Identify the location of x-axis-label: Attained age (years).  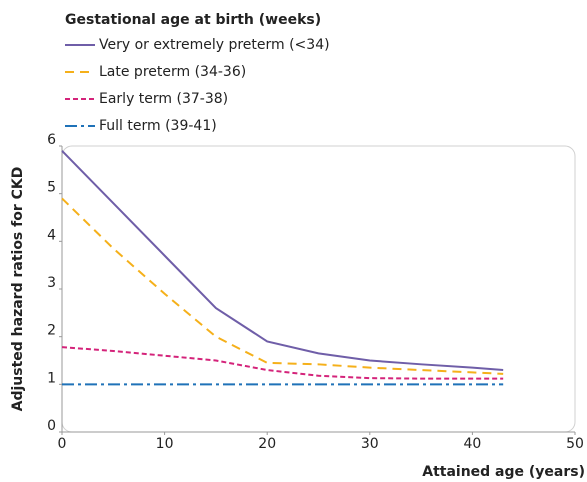
(503, 472).